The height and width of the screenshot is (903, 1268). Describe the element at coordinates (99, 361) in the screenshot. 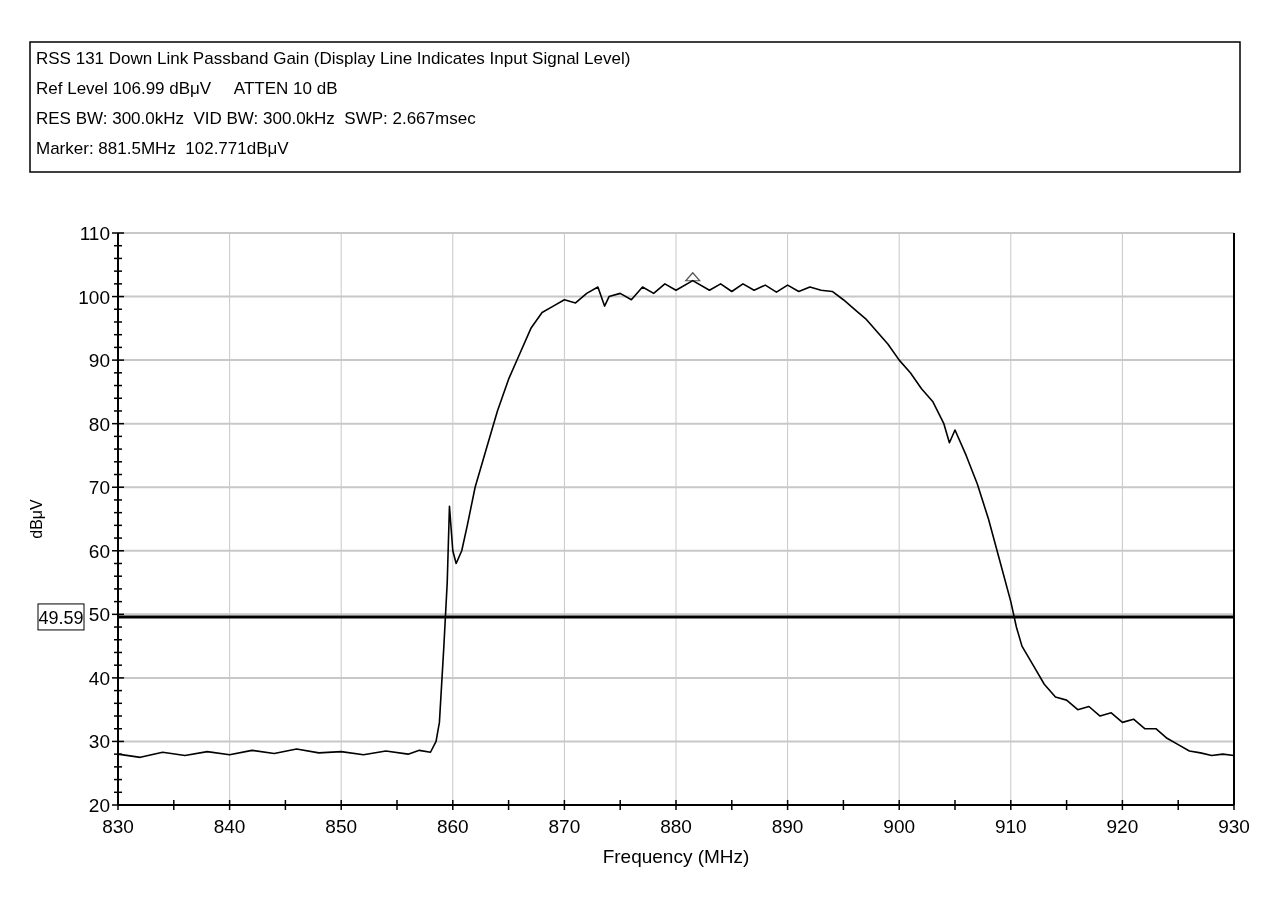

I see `y-tick-label: 90` at that location.